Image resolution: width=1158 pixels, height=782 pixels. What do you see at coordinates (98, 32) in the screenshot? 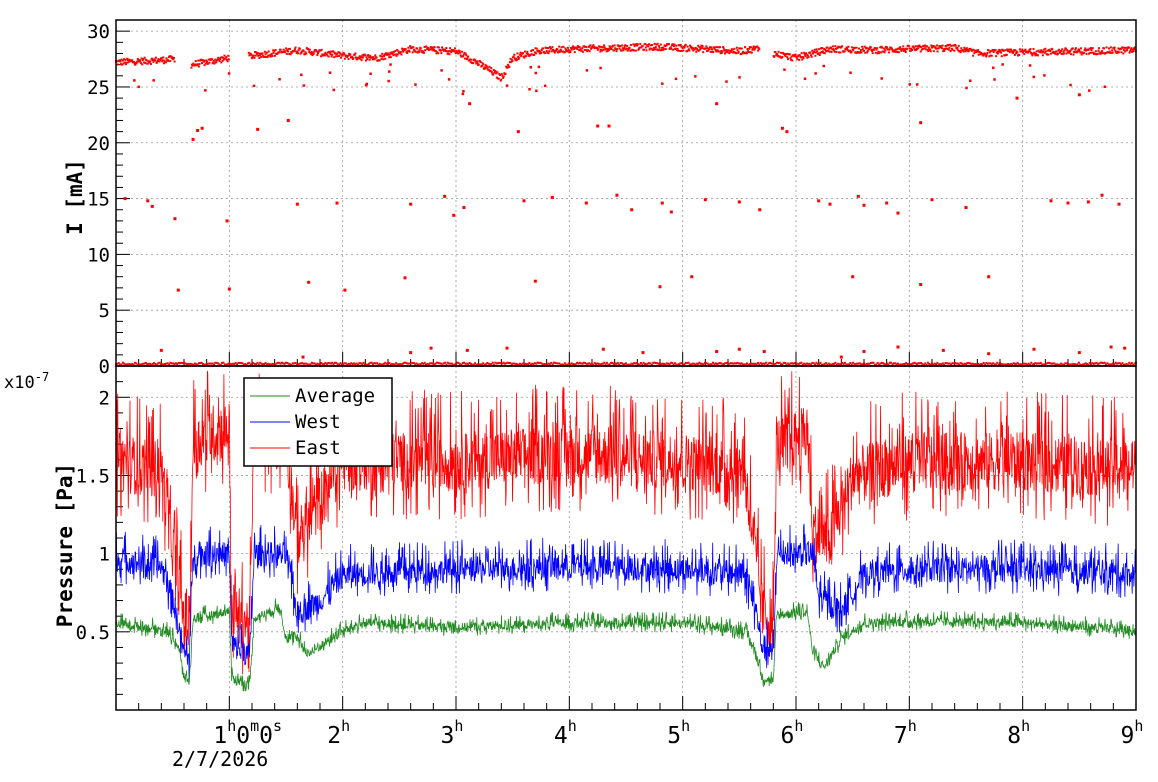
I see `current-ytick-label: 30` at bounding box center [98, 32].